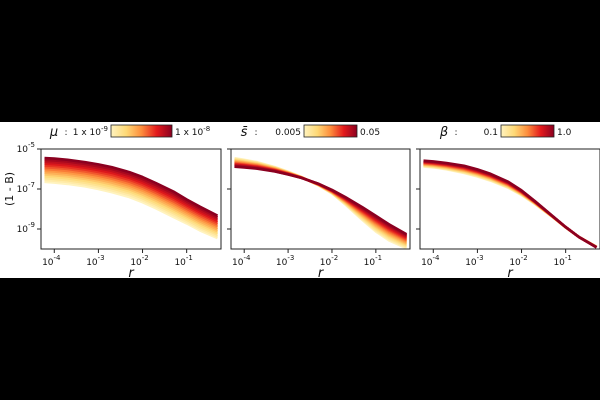 The image size is (600, 400). I want to click on y-axis-label: (1 - B), so click(9, 189).